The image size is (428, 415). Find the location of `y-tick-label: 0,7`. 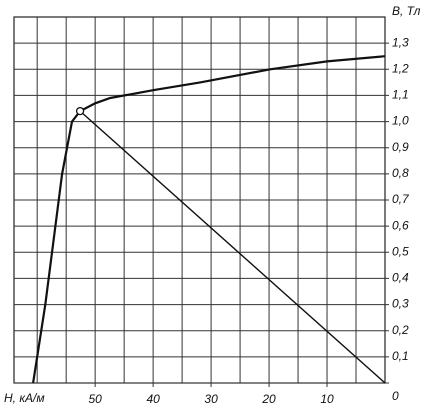

y-tick-label: 0,7 is located at coordinates (401, 199).